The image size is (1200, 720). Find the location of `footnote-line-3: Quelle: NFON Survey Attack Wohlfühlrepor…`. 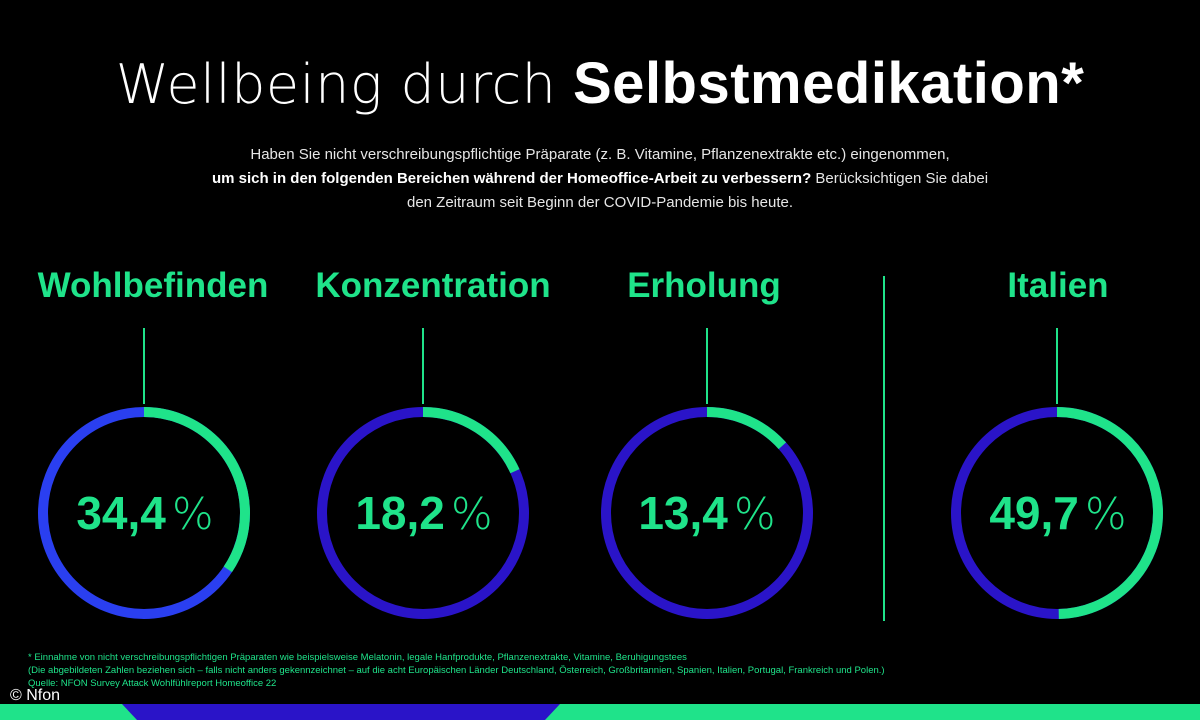

footnote-line-3: Quelle: NFON Survey Attack Wohlfühlrepor… is located at coordinates (152, 683).